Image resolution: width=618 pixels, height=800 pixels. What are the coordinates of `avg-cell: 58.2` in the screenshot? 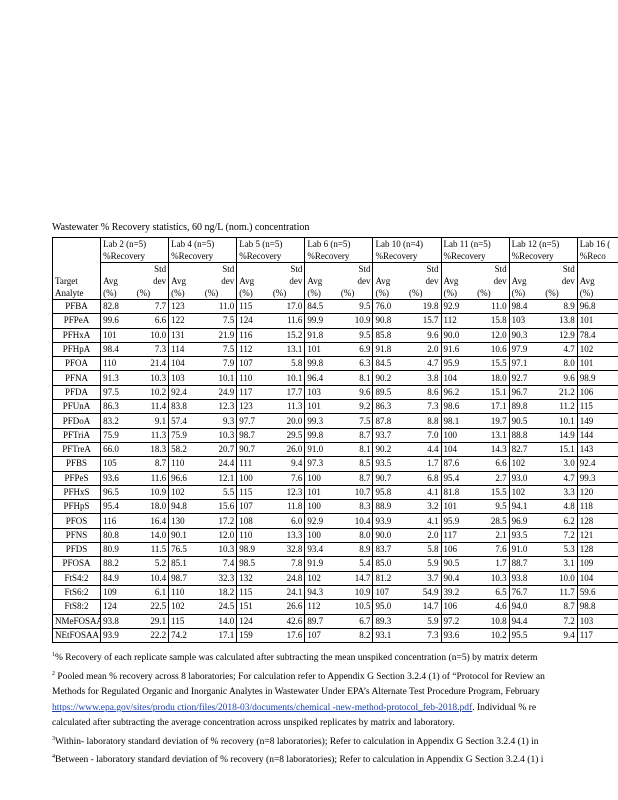 It's located at (185, 449).